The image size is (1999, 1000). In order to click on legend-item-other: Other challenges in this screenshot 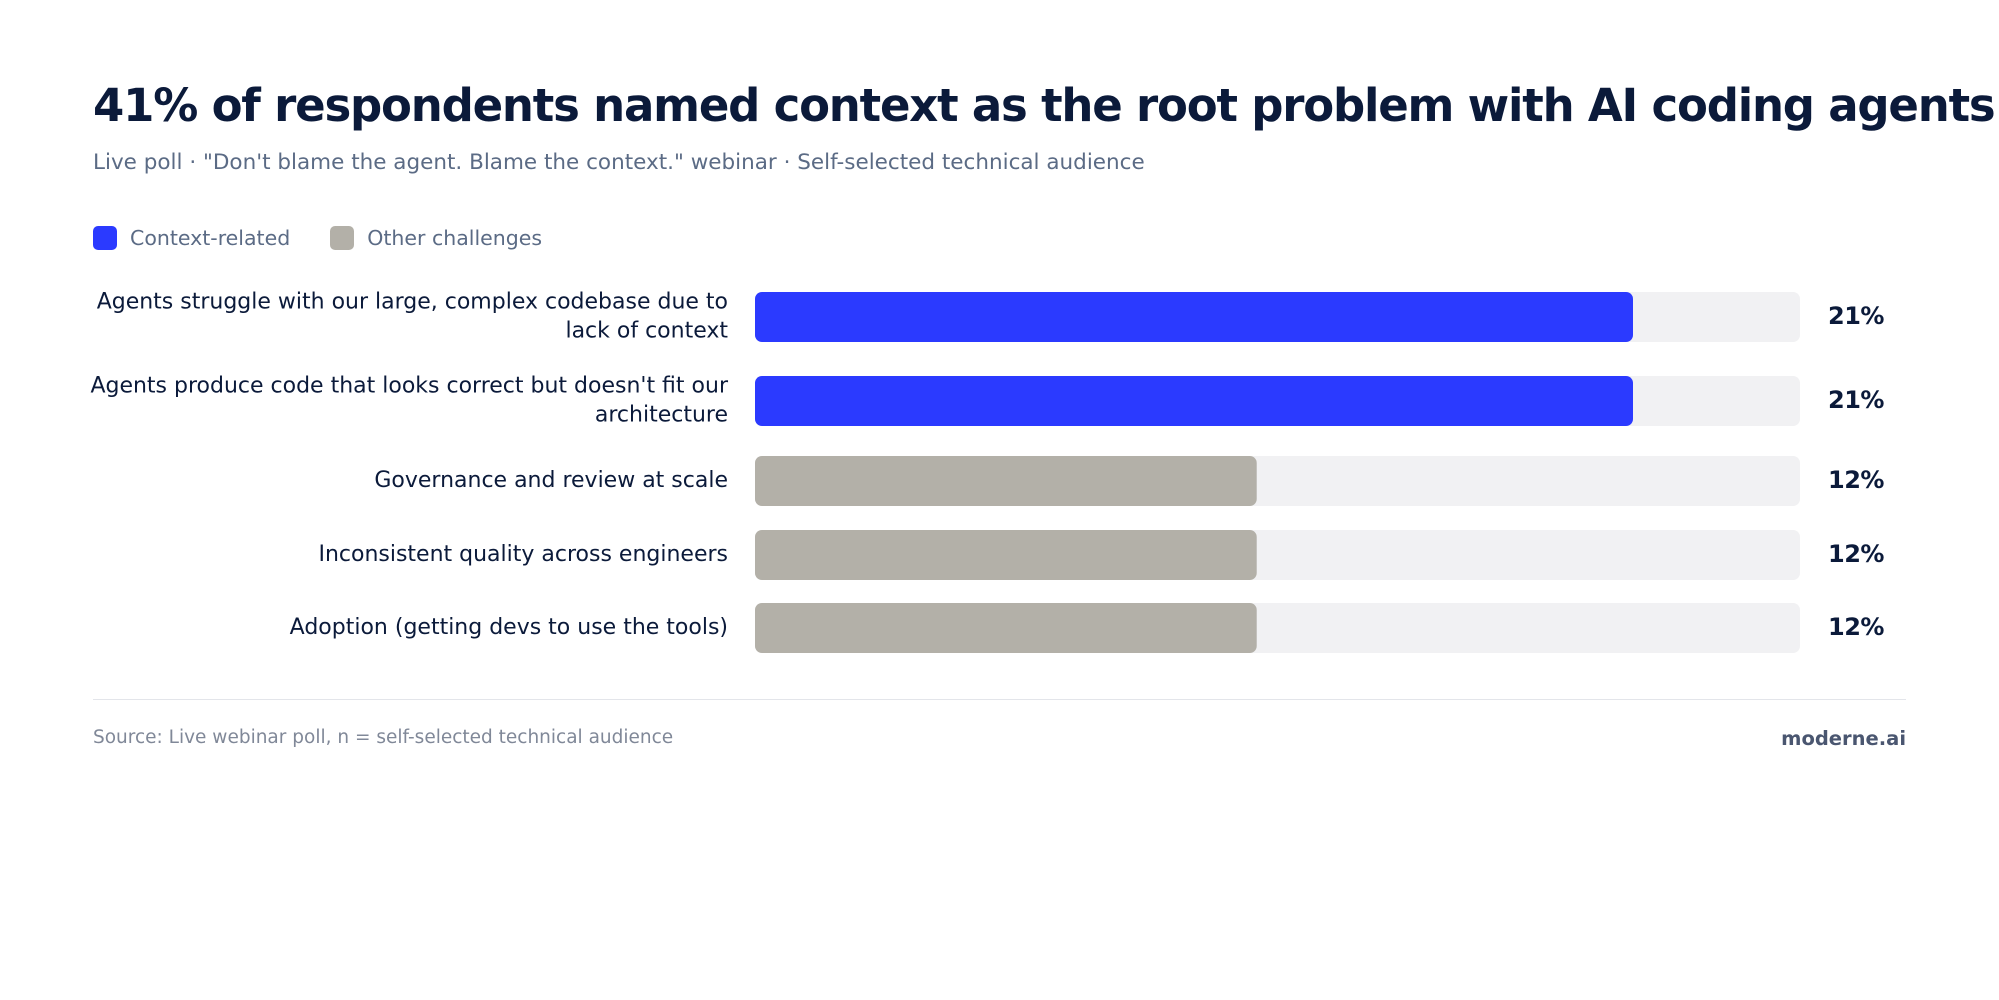, I will do `click(436, 238)`.